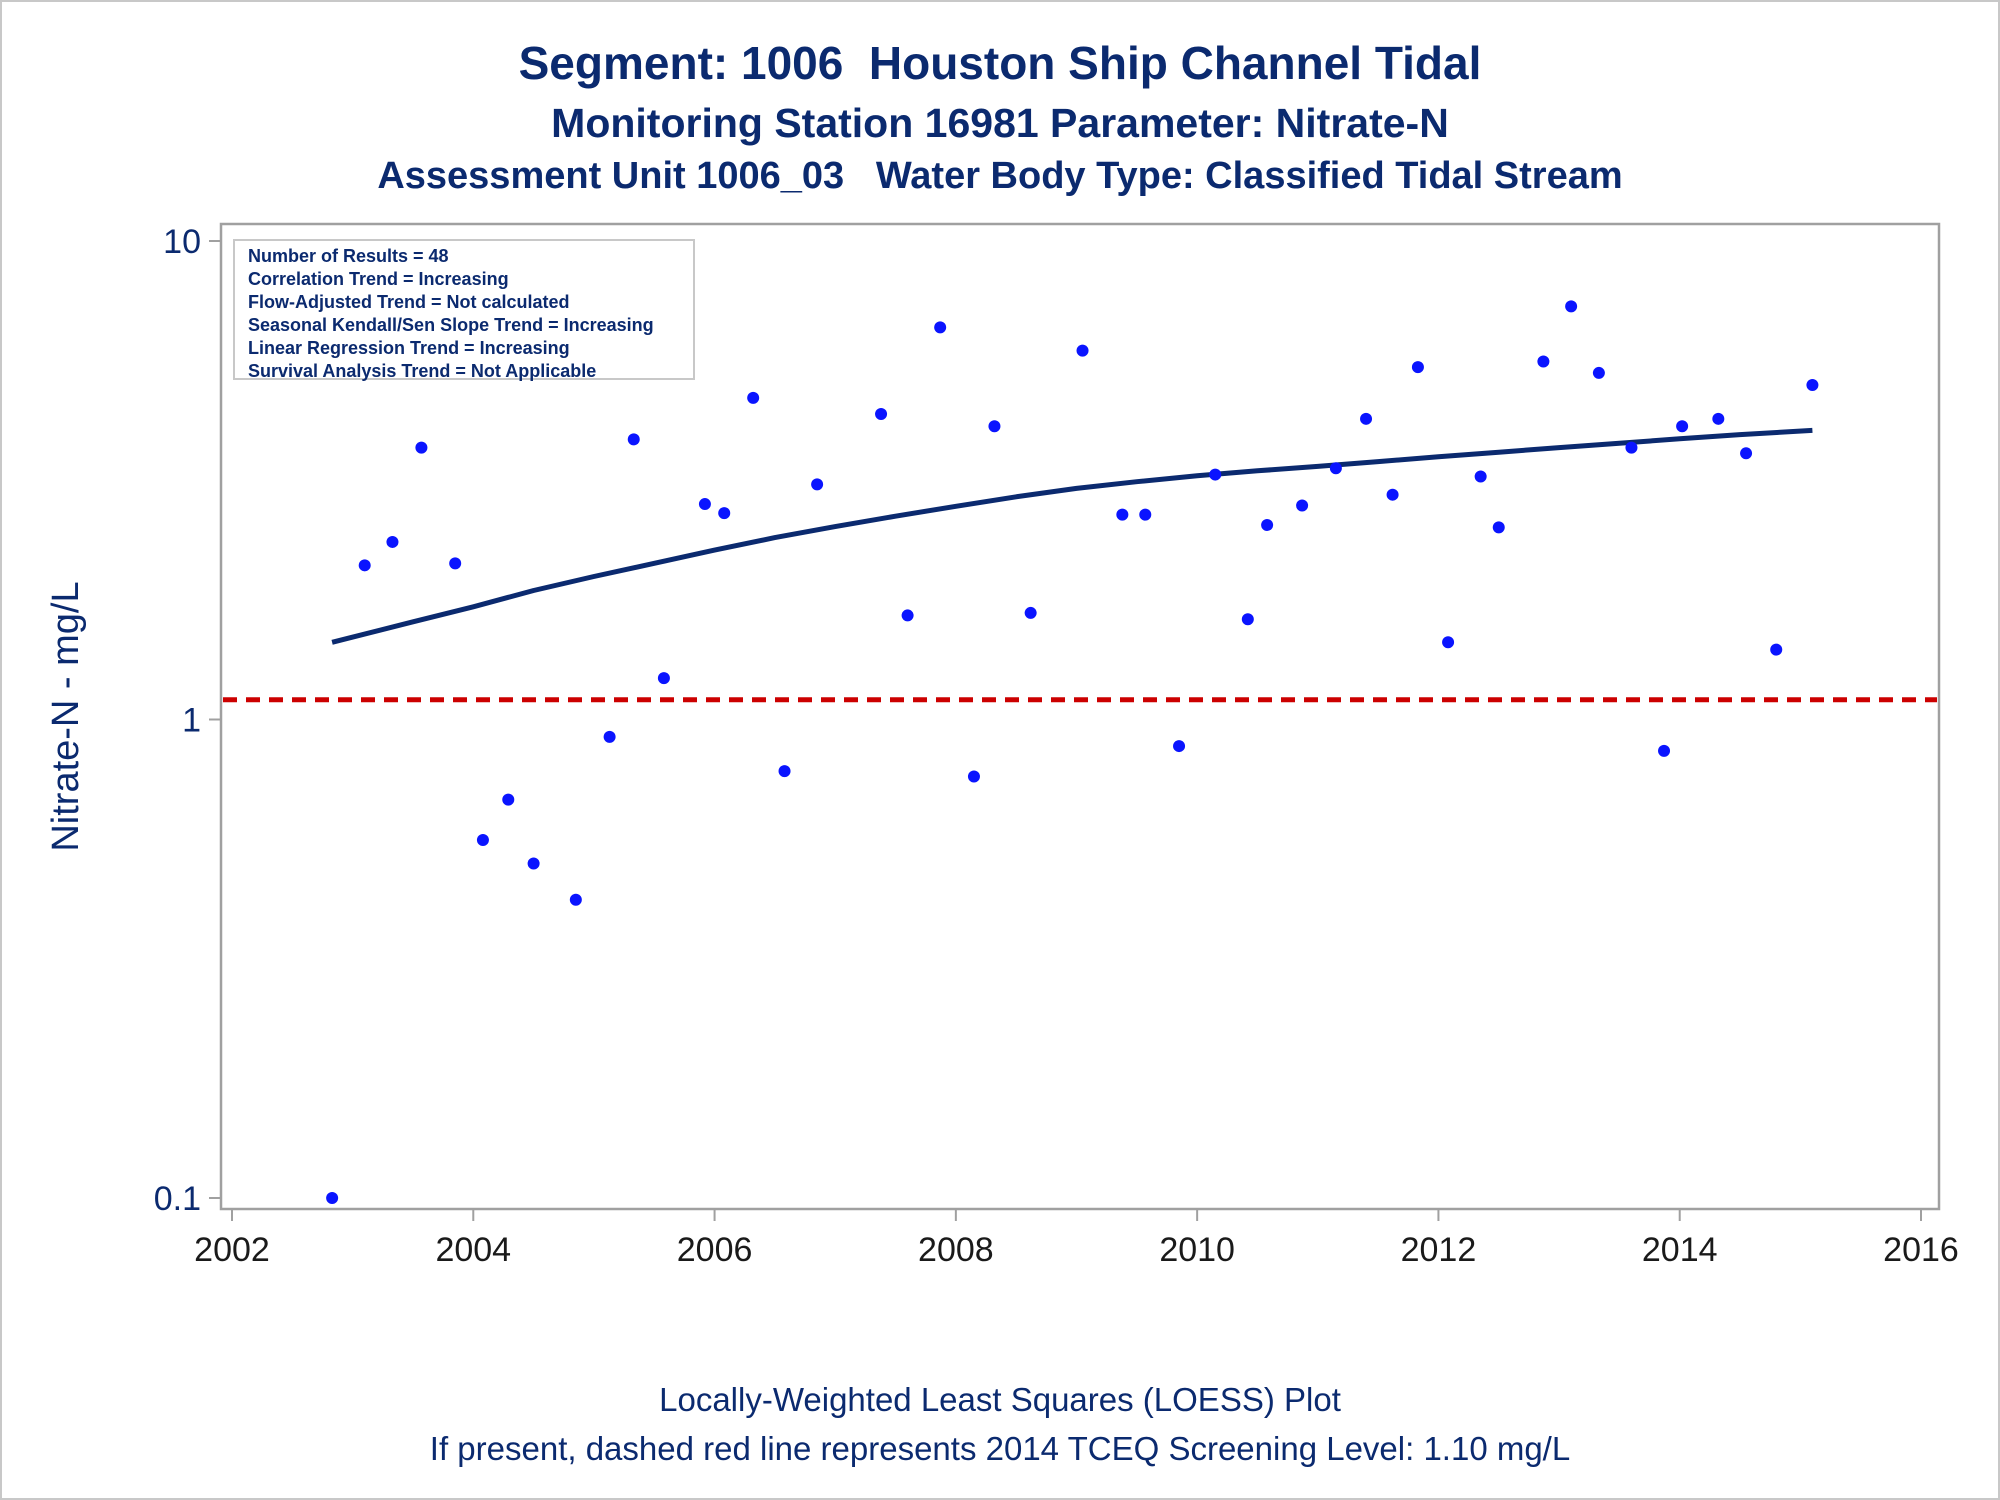 The image size is (2000, 1500). What do you see at coordinates (1072, 536) in the screenshot?
I see `loess-curve` at bounding box center [1072, 536].